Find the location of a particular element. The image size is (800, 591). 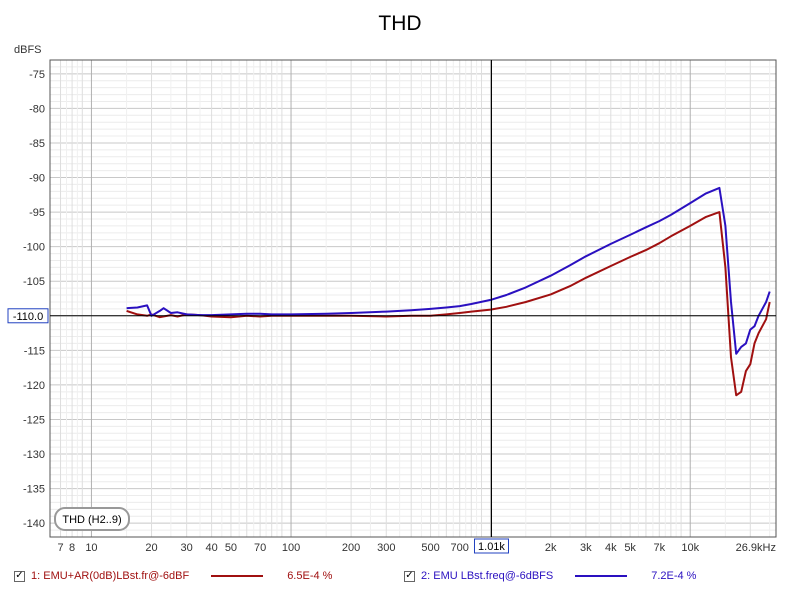

legend-checkbox-2: ✓ is located at coordinates (409, 576).